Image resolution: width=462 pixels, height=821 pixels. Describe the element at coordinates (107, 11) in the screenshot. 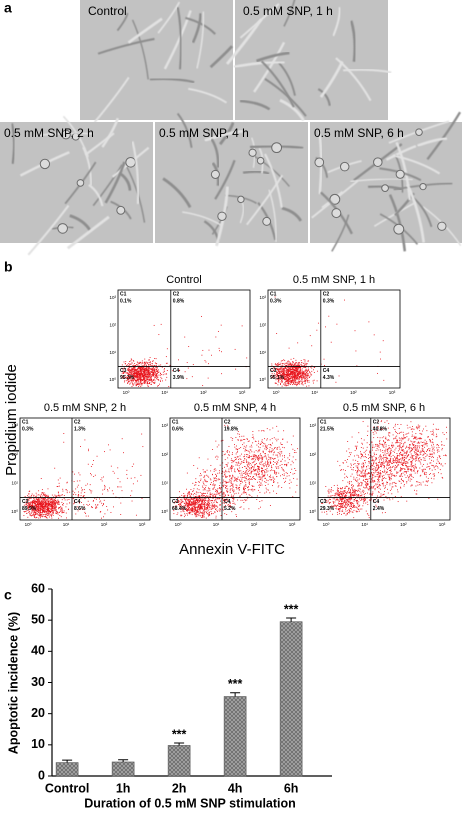

I see `image-label: Control` at that location.